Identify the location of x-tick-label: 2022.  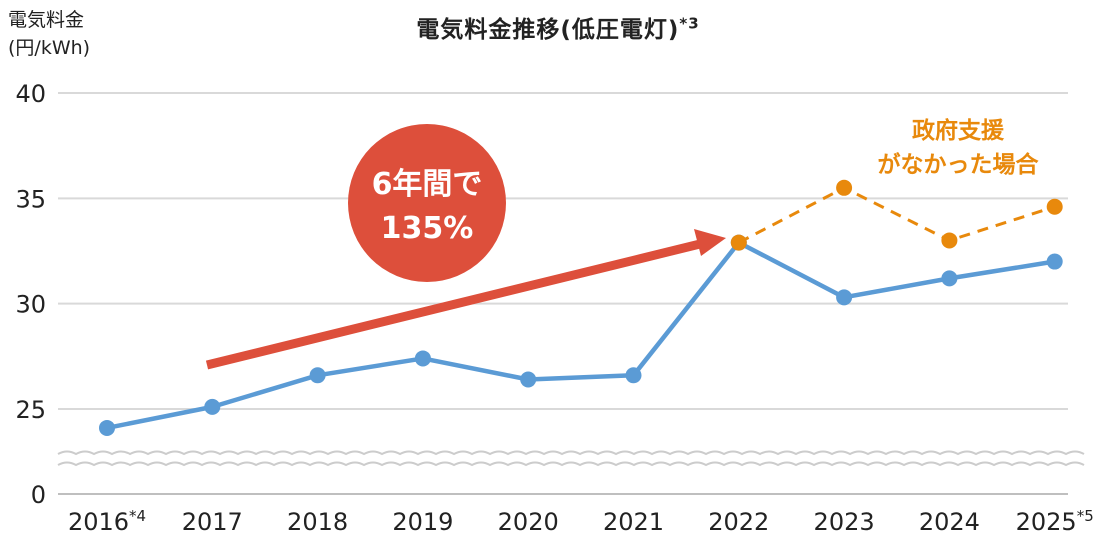
(738, 522).